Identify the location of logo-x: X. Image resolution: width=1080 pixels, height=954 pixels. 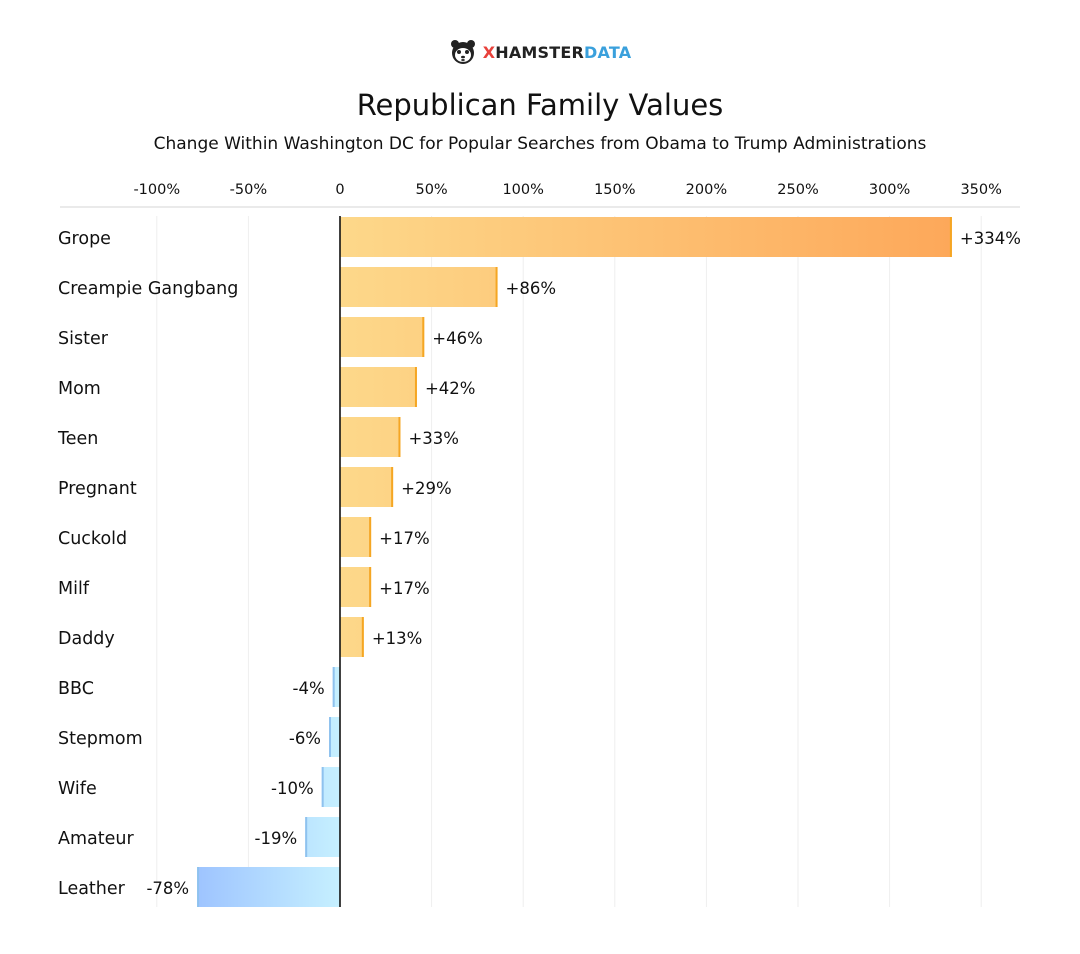
(489, 52).